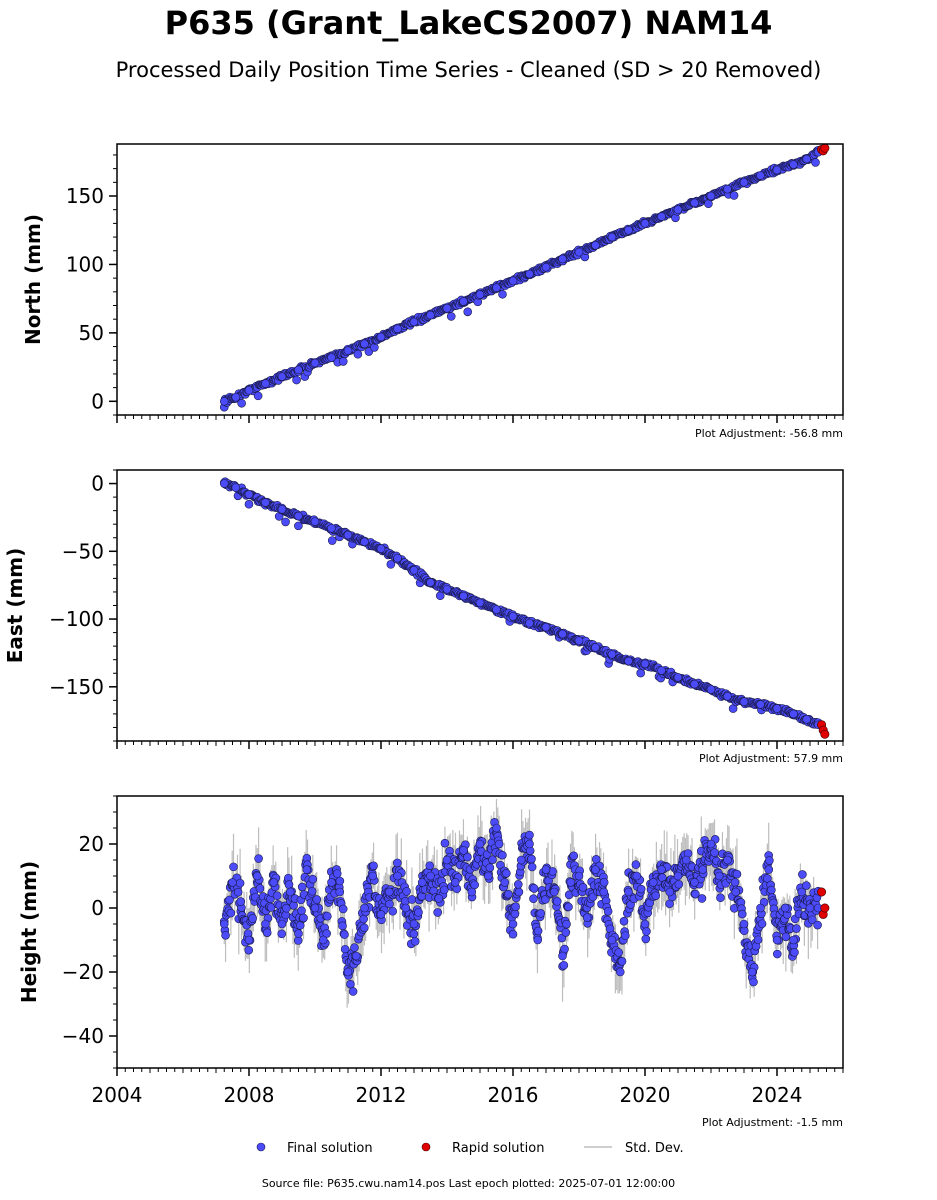  What do you see at coordinates (117, 1095) in the screenshot?
I see `x-tick-label: 2004` at bounding box center [117, 1095].